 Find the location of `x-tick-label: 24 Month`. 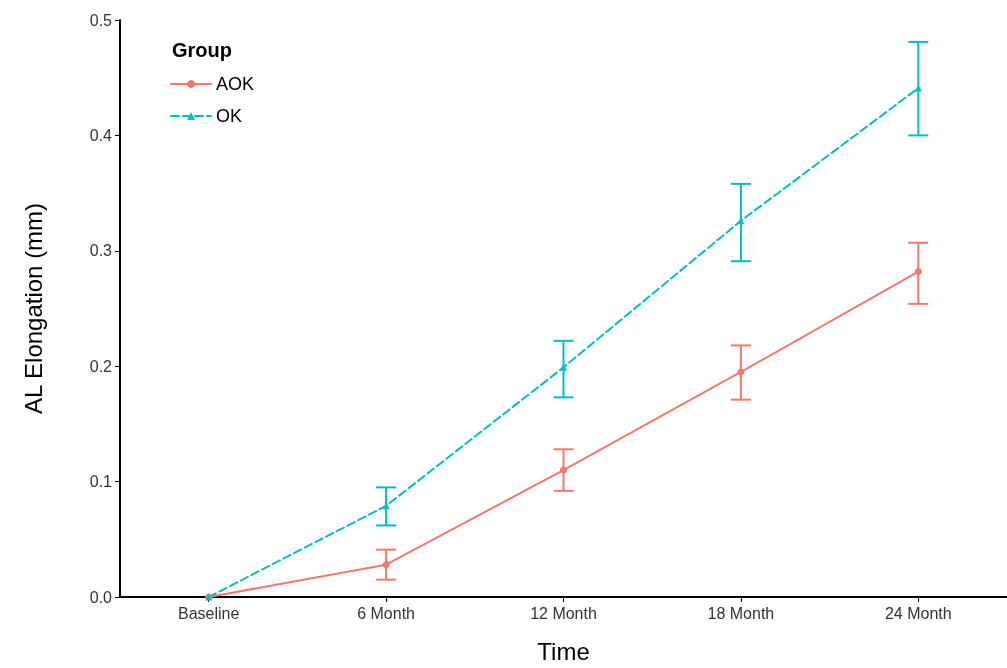

x-tick-label: 24 Month is located at coordinates (918, 613).